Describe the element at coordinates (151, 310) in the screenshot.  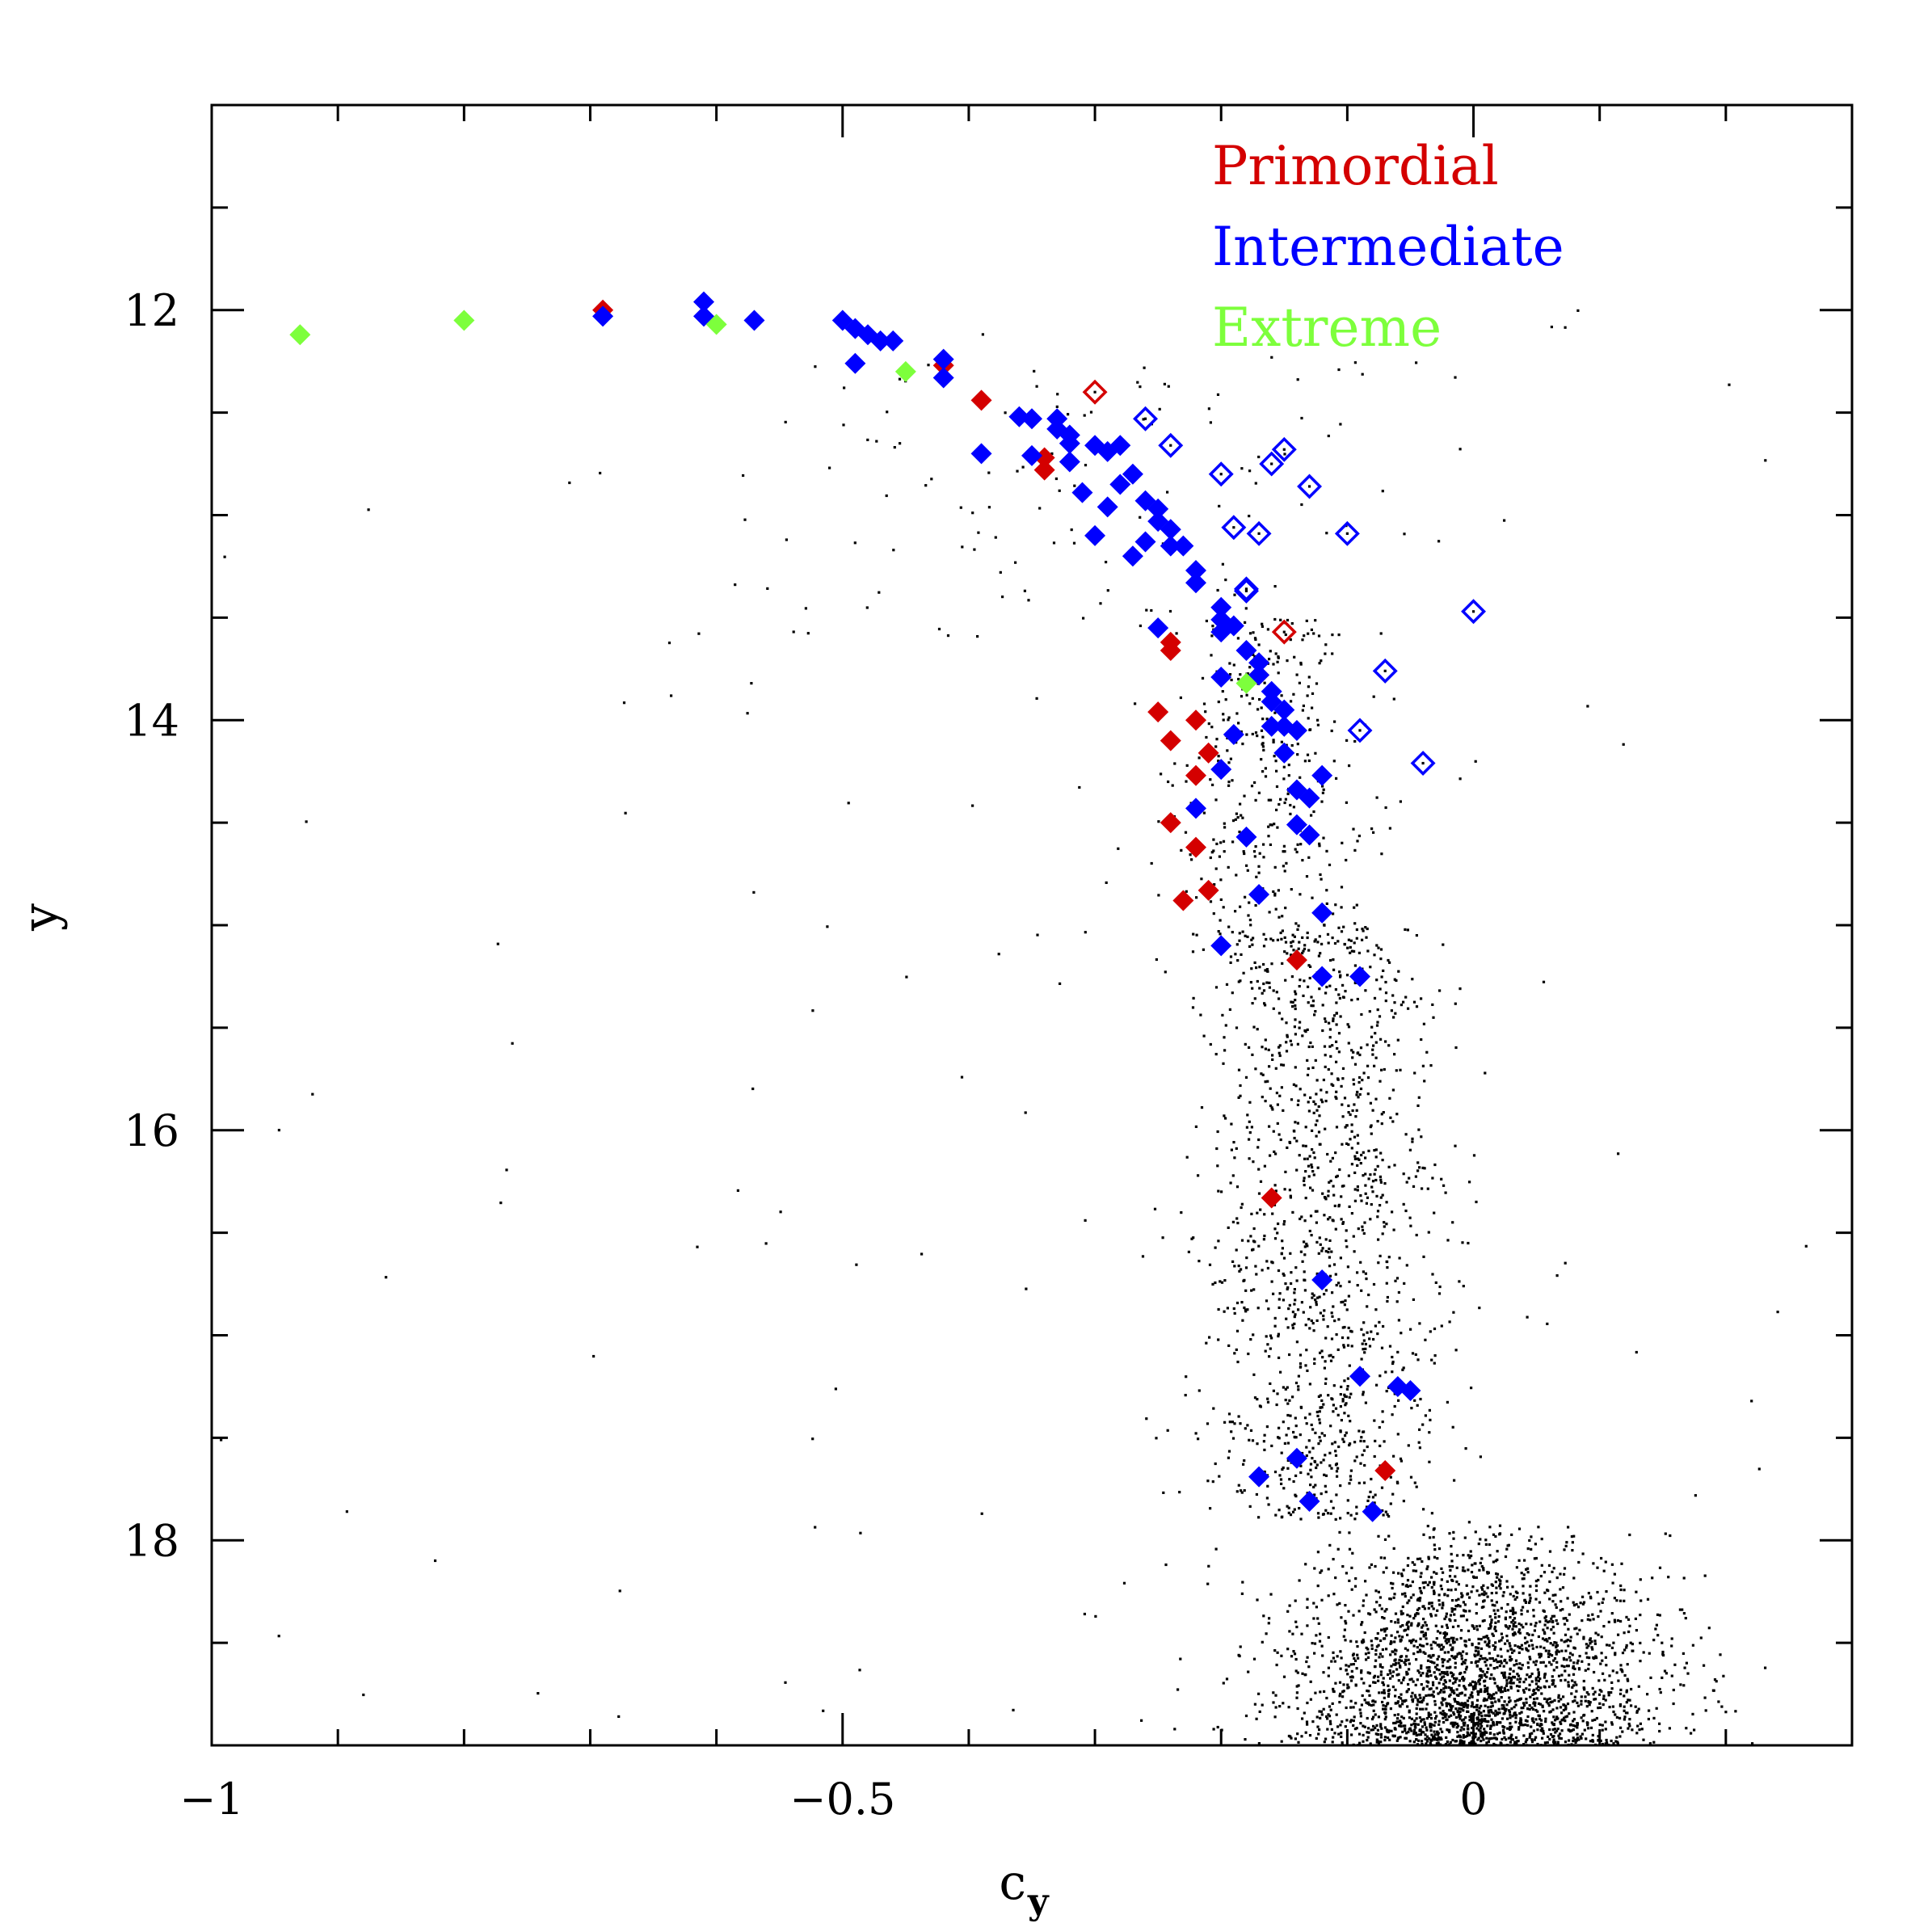
I see `y-tick-label: 12` at that location.